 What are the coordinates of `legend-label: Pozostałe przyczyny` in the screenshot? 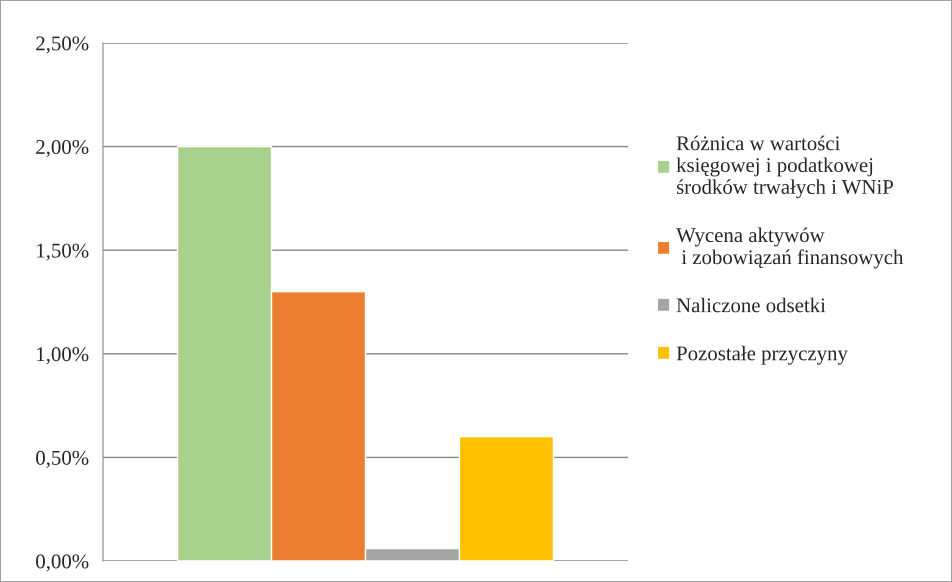 It's located at (762, 355).